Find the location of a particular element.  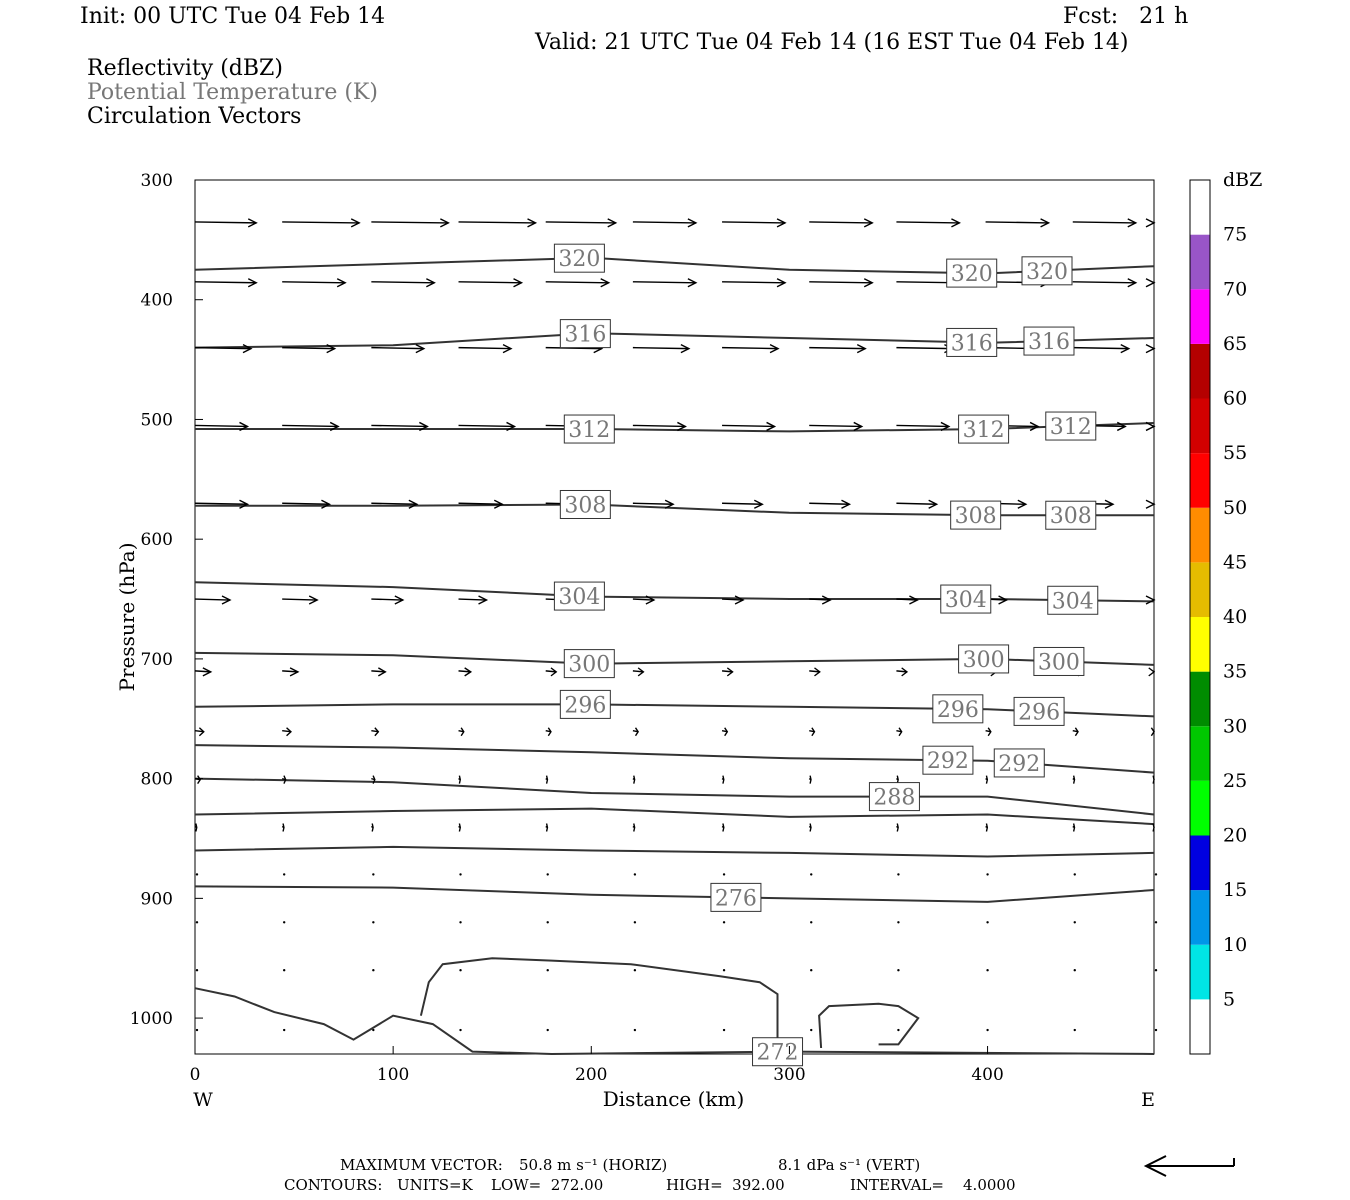

x-tick-label-0: 0 is located at coordinates (195, 1075).